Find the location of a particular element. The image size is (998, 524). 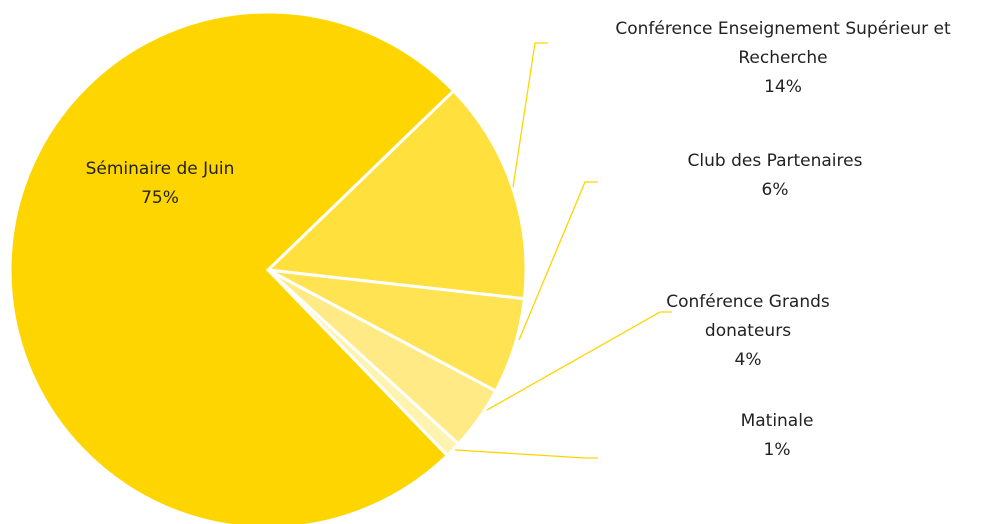

slice-value: 4% is located at coordinates (748, 360).